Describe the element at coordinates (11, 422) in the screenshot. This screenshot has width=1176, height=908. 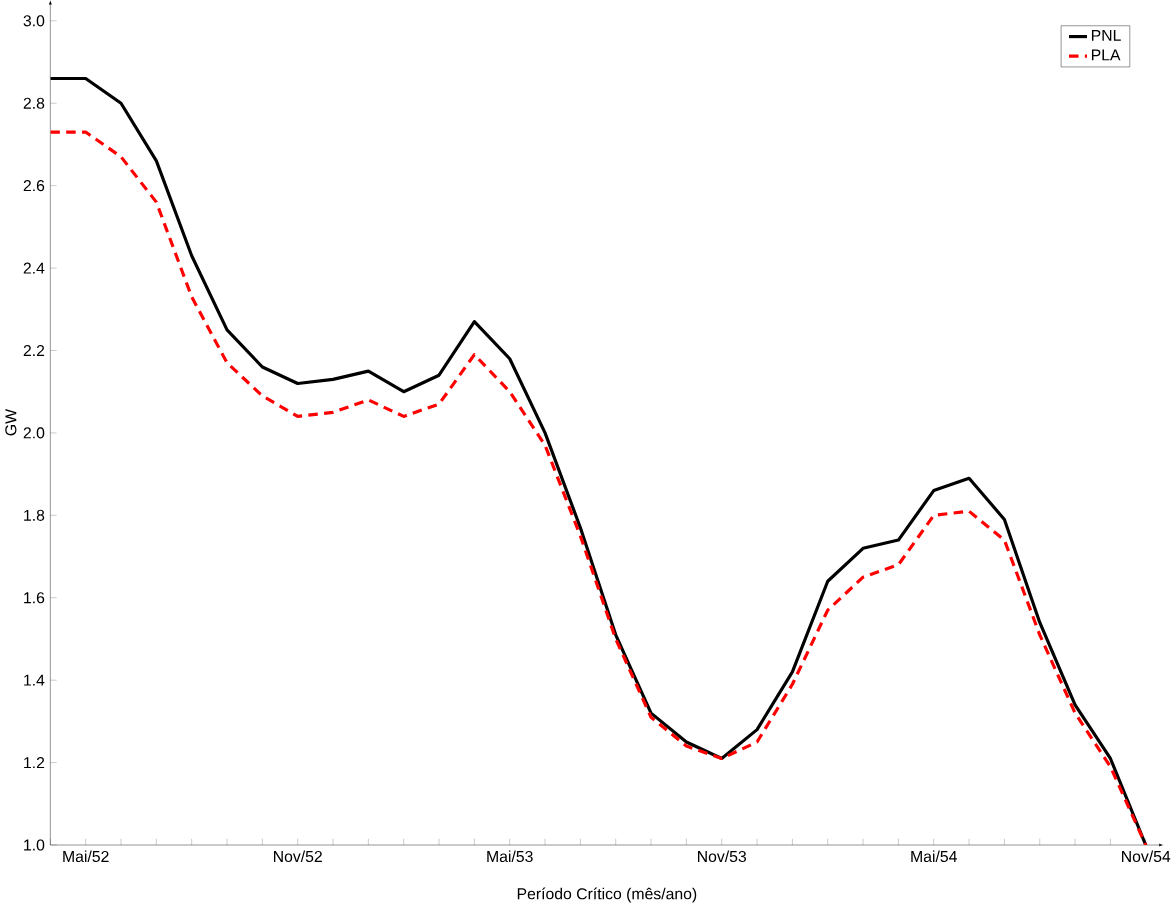
I see `y-axis-title: GW` at that location.